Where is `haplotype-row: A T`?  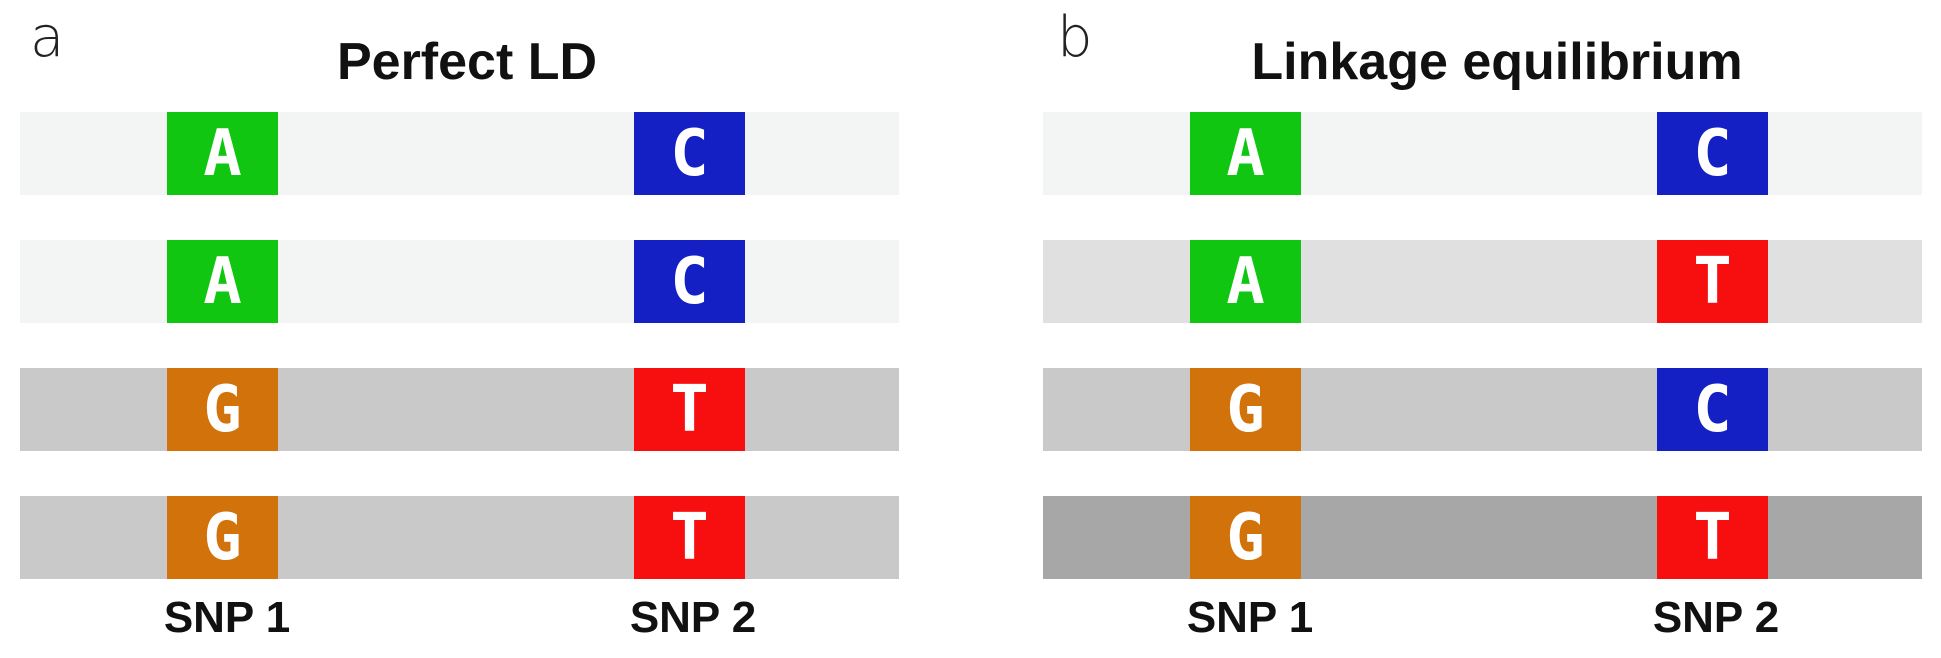 haplotype-row: A T is located at coordinates (1482, 281).